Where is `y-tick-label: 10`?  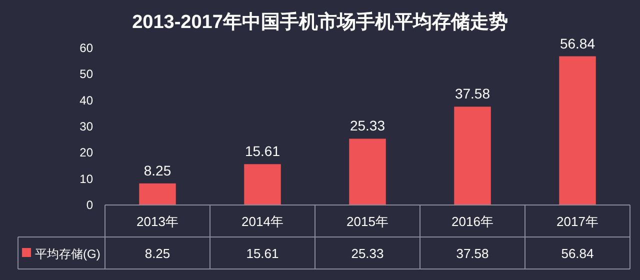
y-tick-label: 10 is located at coordinates (87, 179).